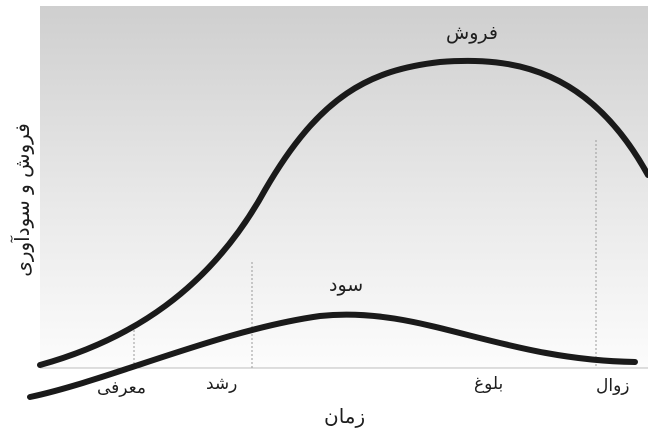  What do you see at coordinates (472, 33) in the screenshot?
I see `sales-curve-label: فروش` at bounding box center [472, 33].